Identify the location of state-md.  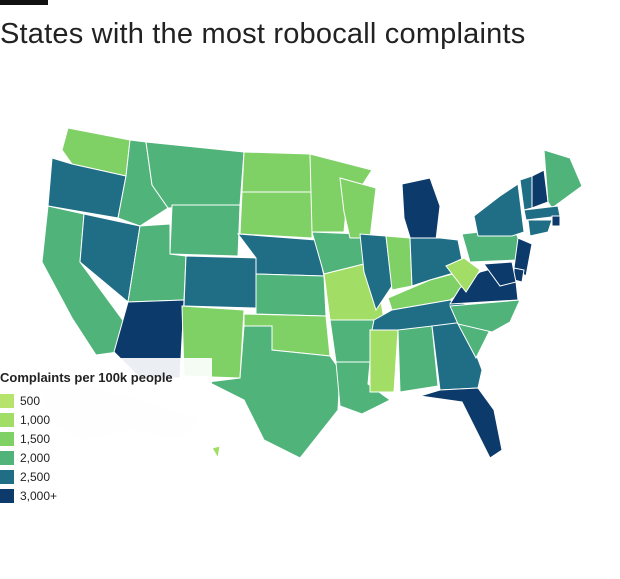
(500, 274).